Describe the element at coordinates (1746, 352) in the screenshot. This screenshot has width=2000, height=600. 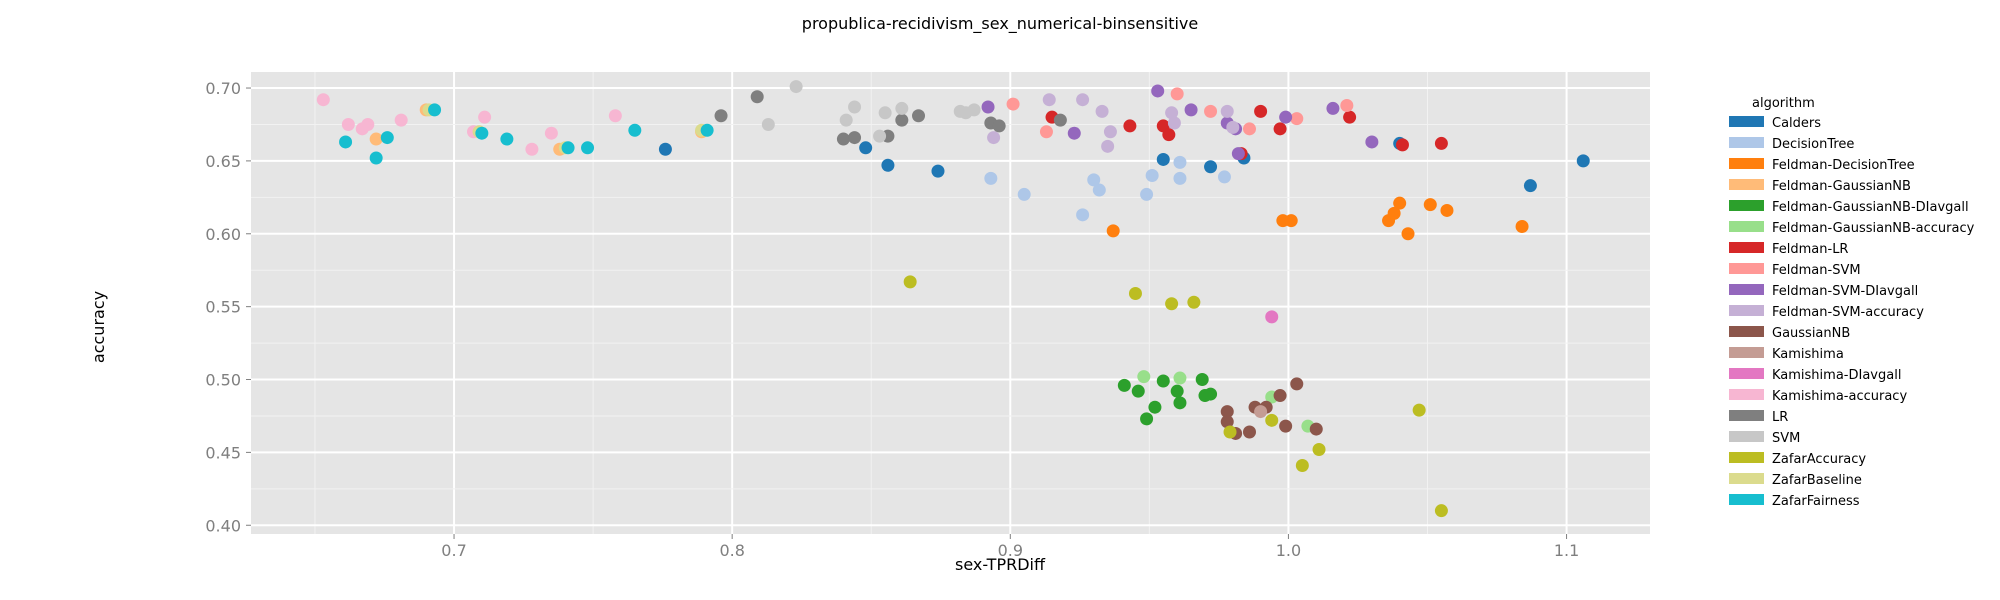
I see `legend-swatch-kamishima` at that location.